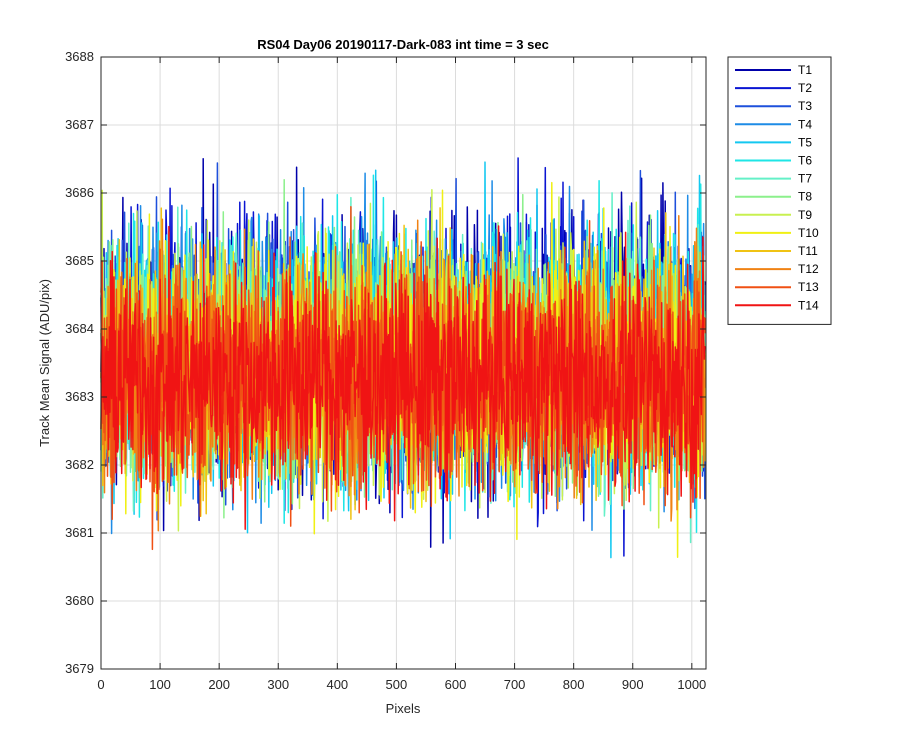 The image size is (900, 755). I want to click on legend-label-t5: T5, so click(805, 142).